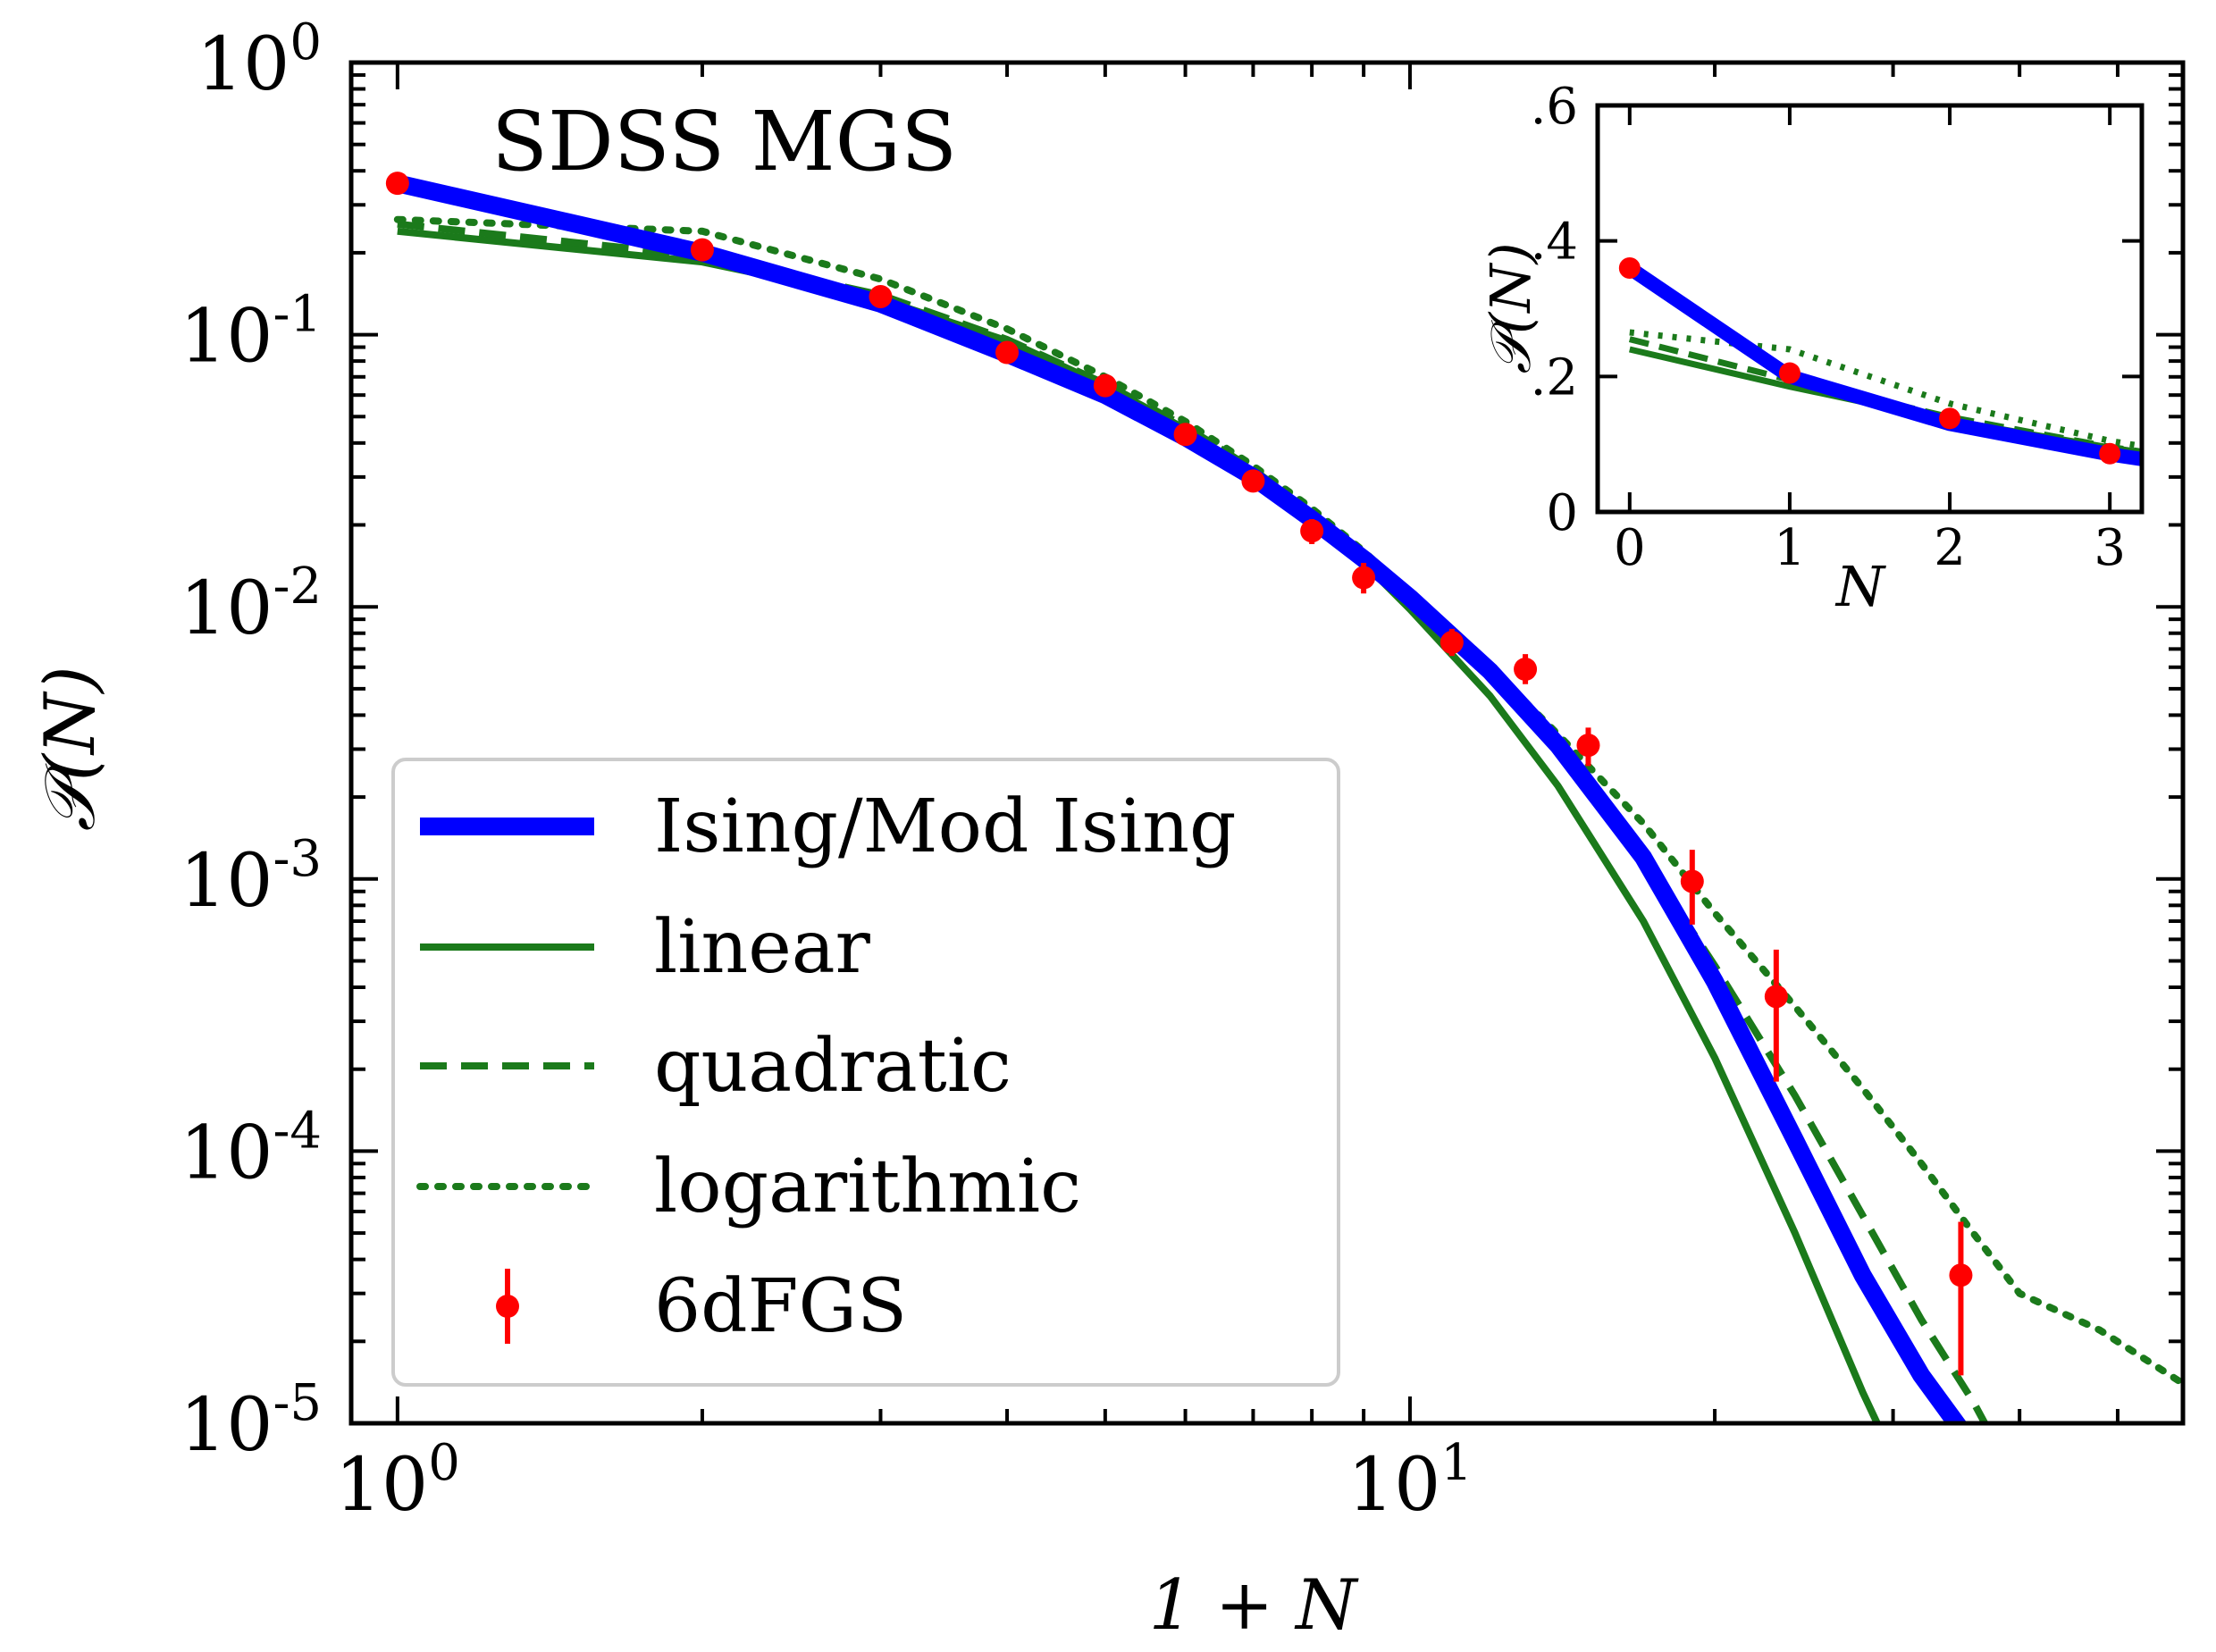 This screenshot has height=1652, width=2216. I want to click on inset-x-tick-label: 1, so click(1790, 548).